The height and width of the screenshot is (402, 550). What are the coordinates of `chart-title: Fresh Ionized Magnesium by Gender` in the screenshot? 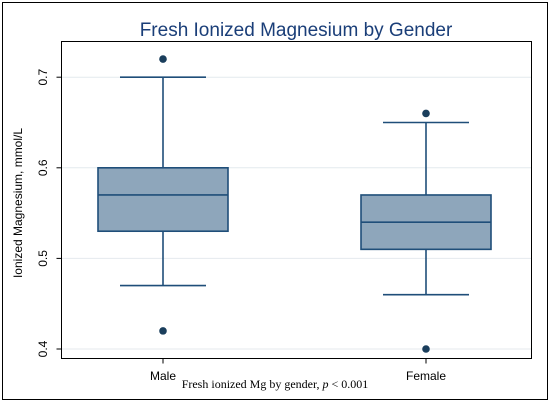 It's located at (296, 30).